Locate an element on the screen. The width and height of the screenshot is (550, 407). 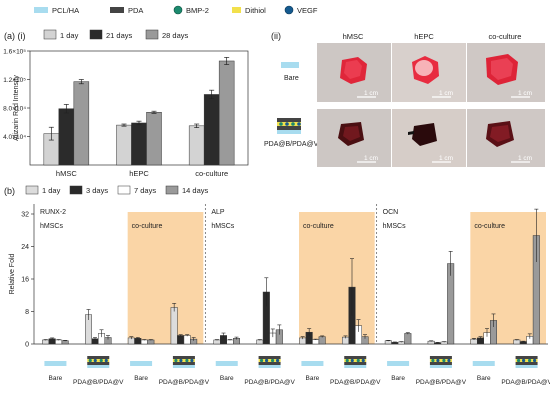
panel-b-legend: 1 day 3 days 7 days 14 days is located at coordinates (117, 190).